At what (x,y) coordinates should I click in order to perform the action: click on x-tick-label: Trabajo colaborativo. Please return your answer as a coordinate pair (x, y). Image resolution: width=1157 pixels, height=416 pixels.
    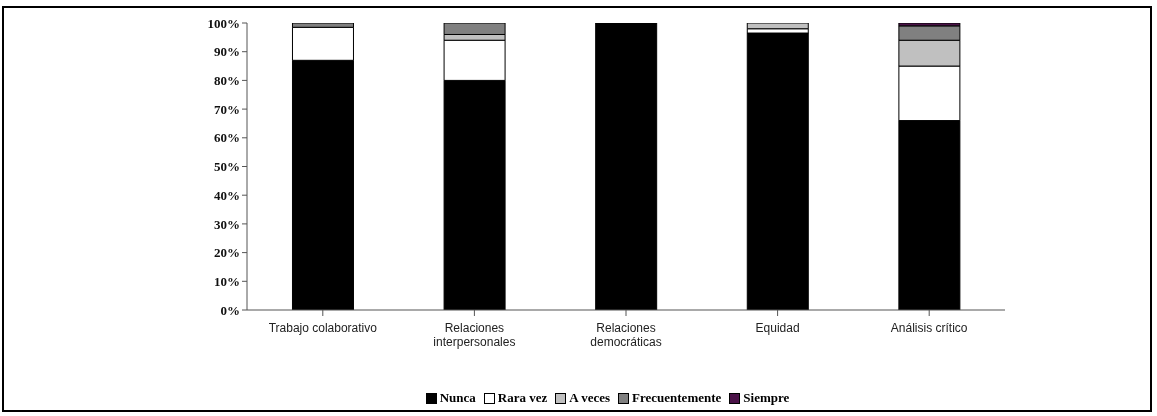
    Looking at the image, I should click on (323, 328).